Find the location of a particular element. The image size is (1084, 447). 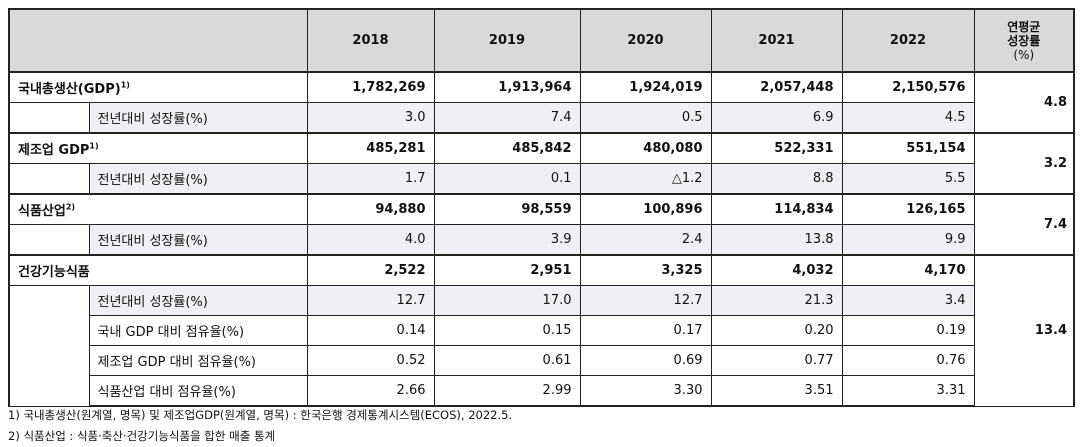

value-cell: 0.1 is located at coordinates (507, 179).